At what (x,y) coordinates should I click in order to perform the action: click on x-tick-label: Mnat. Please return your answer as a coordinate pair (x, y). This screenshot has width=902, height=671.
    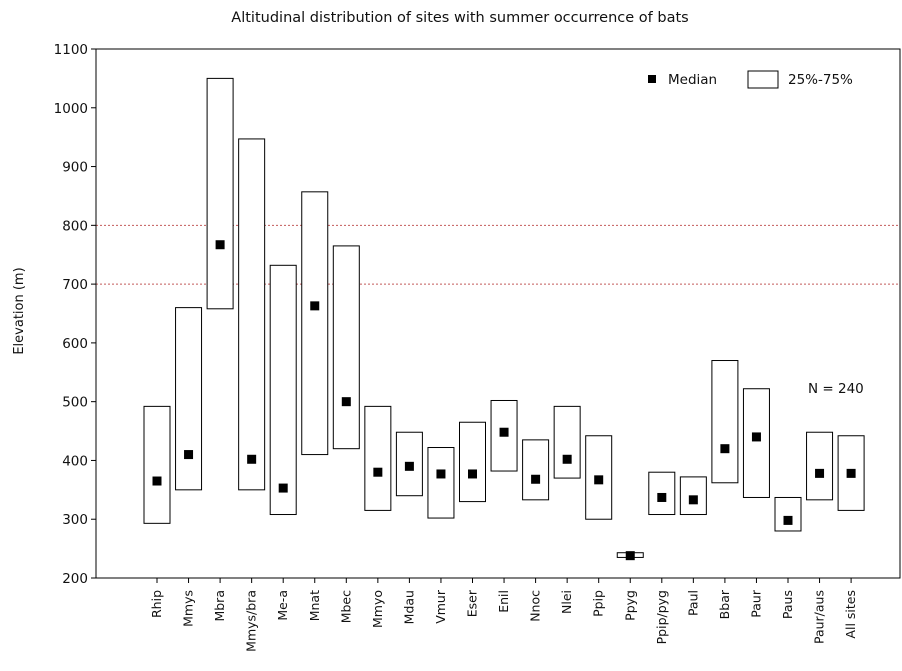
    Looking at the image, I should click on (314, 605).